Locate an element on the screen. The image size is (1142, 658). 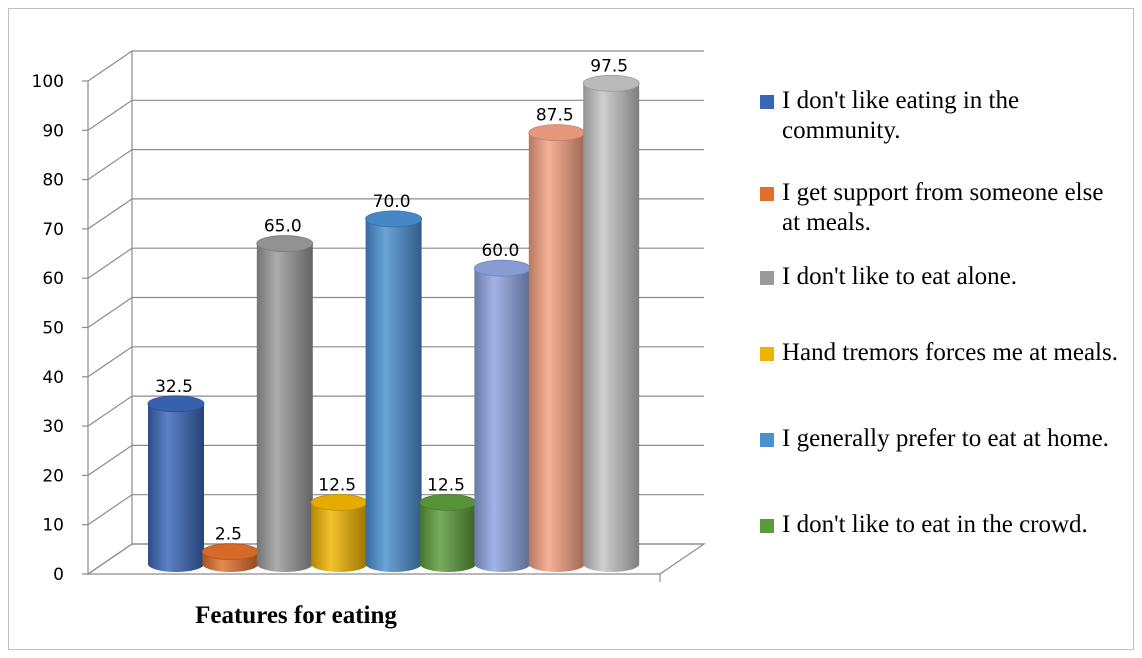
y-tick-label: 40 is located at coordinates (53, 378).